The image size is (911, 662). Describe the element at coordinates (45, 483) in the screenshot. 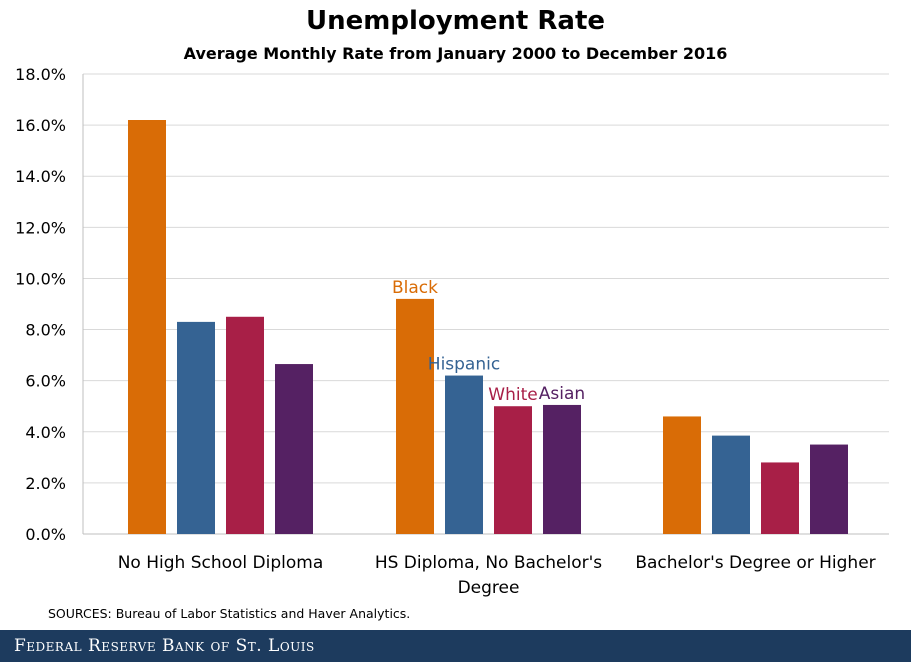

I see `y-tick-label: 2.0%` at that location.